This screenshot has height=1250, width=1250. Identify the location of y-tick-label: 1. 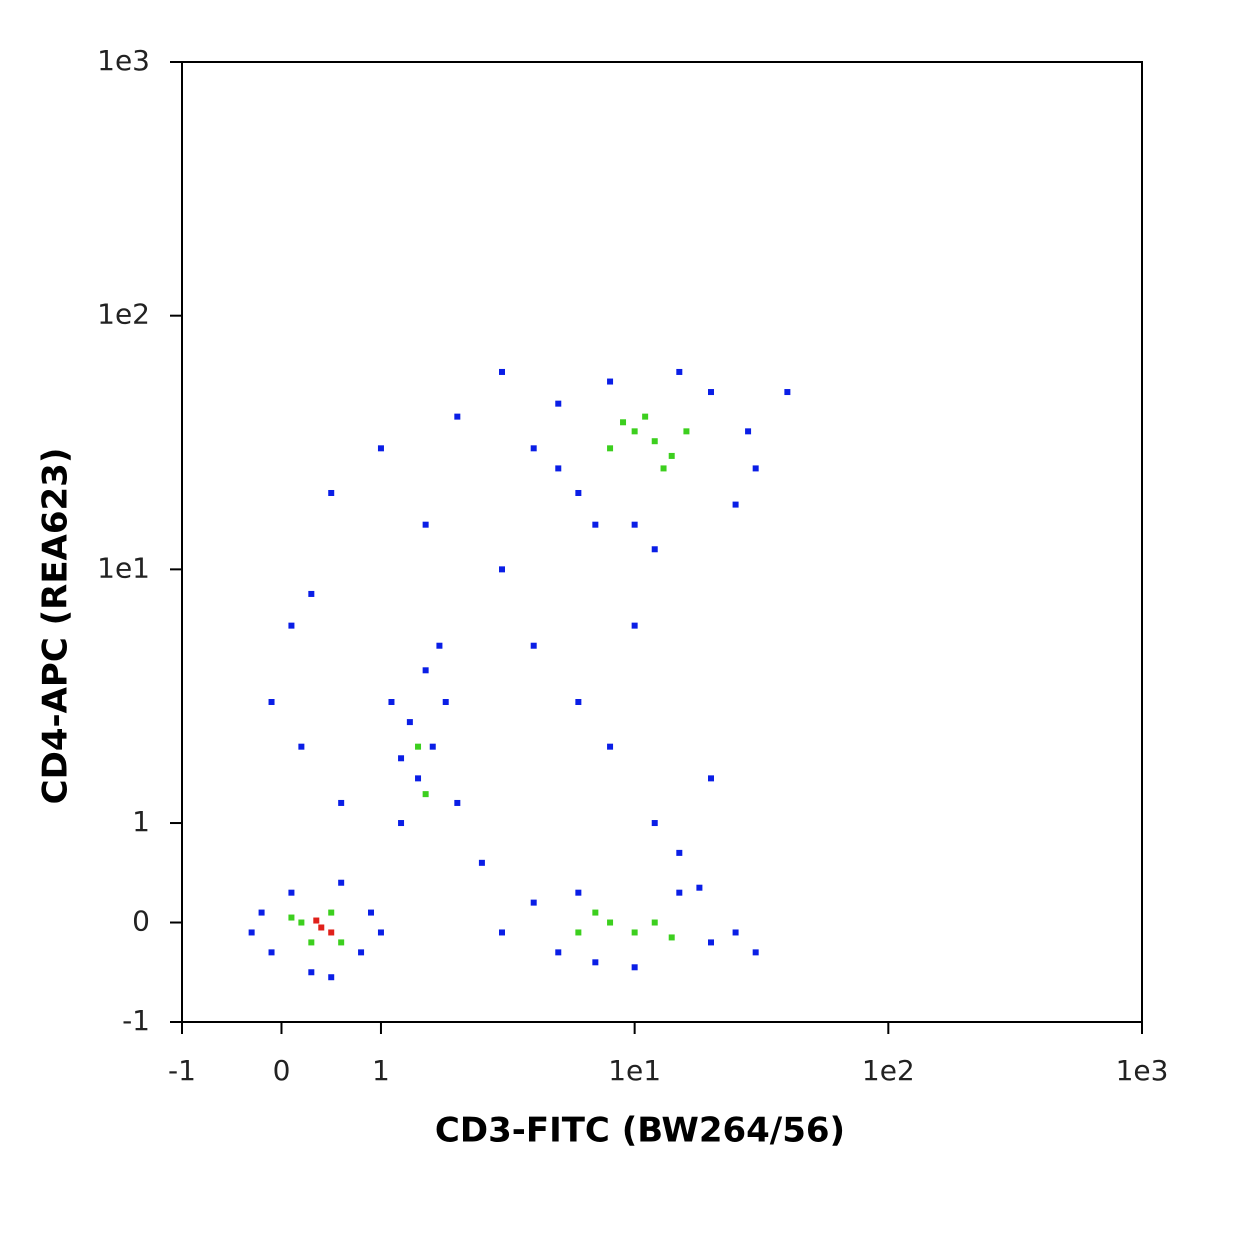
(141, 821).